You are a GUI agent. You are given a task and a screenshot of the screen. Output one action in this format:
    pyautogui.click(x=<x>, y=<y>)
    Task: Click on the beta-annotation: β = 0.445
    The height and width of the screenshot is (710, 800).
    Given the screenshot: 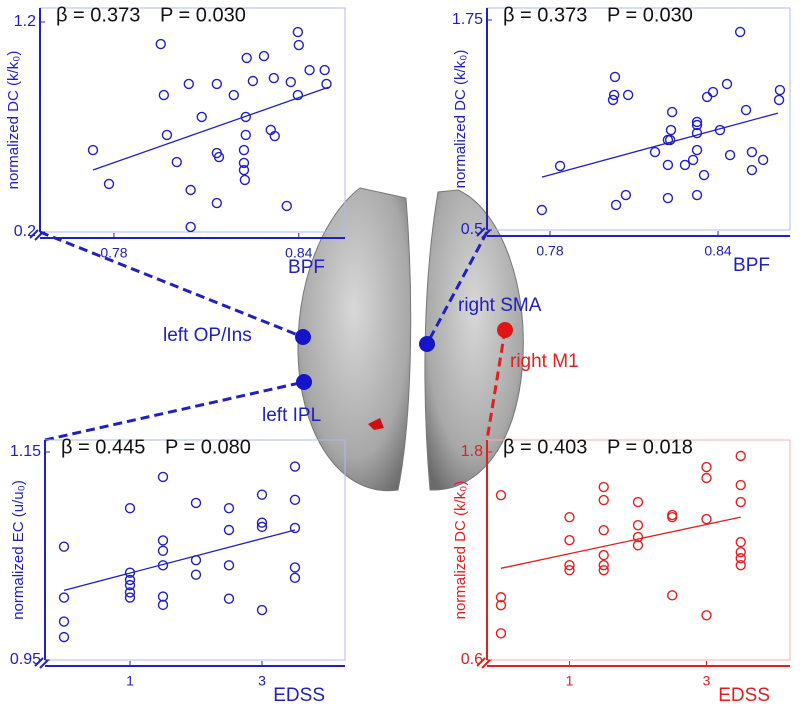 What is the action you would take?
    pyautogui.click(x=103, y=447)
    